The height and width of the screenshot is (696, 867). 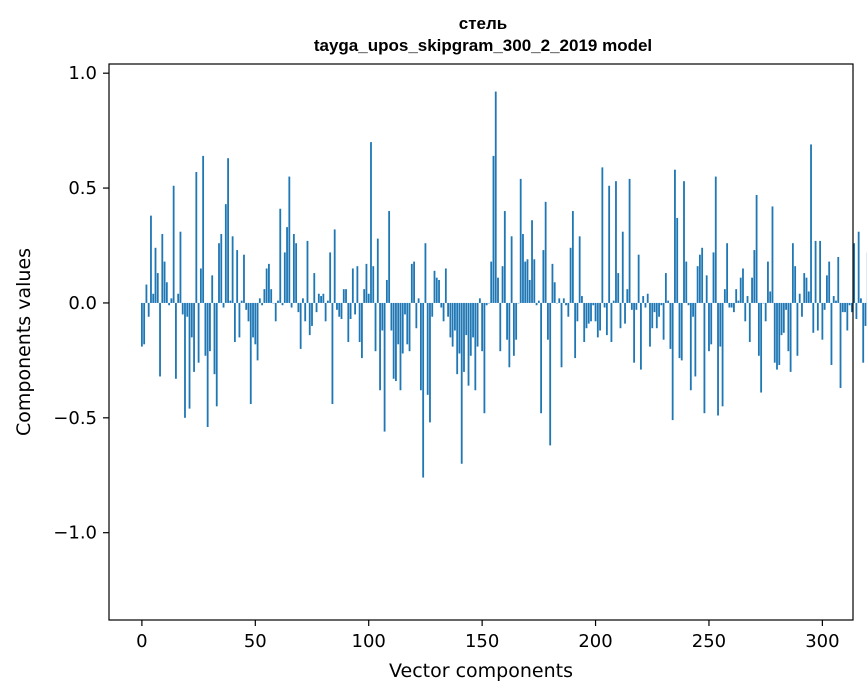 I want to click on y-tick-label: 1.0, so click(x=82, y=73).